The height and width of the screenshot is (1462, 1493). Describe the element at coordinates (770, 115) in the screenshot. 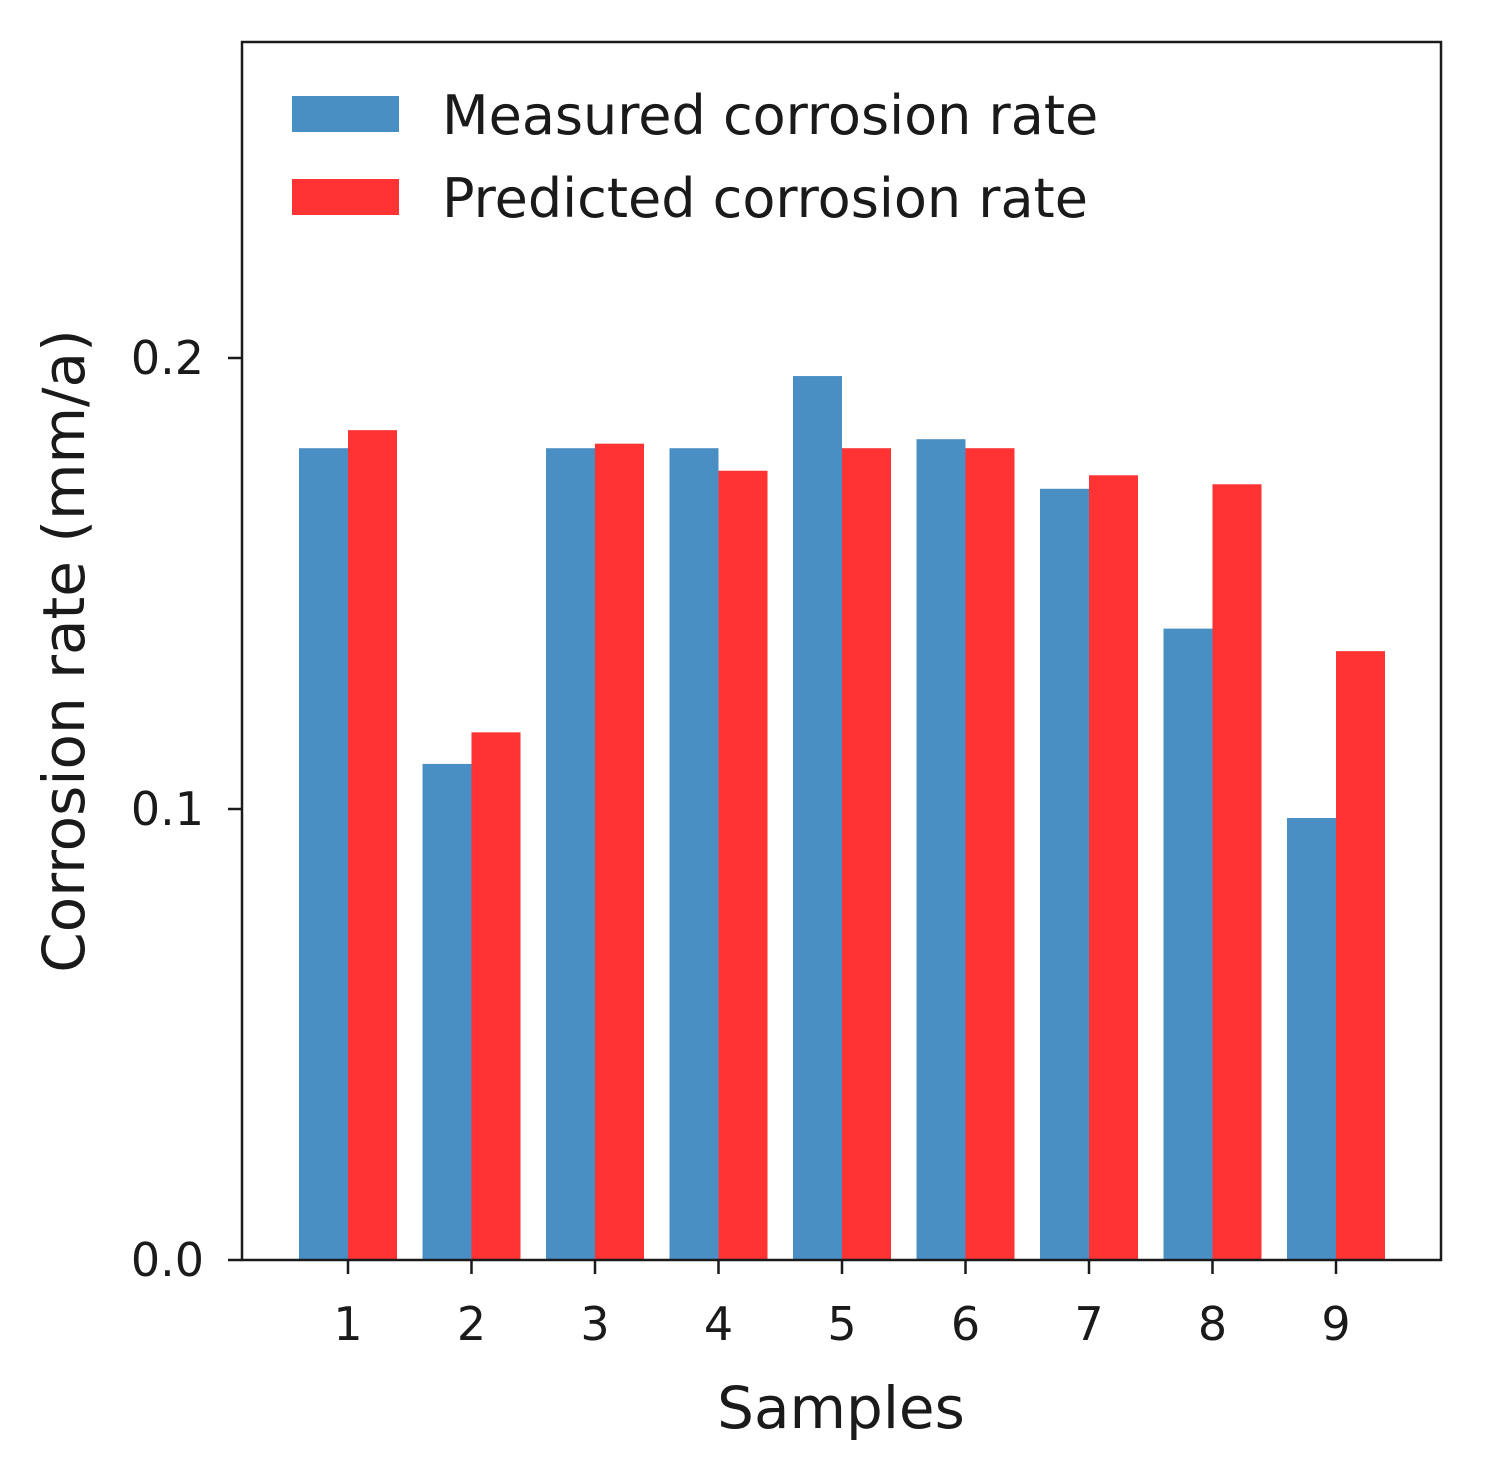

I see `legend-label-measured: Measured corrosion rate` at that location.